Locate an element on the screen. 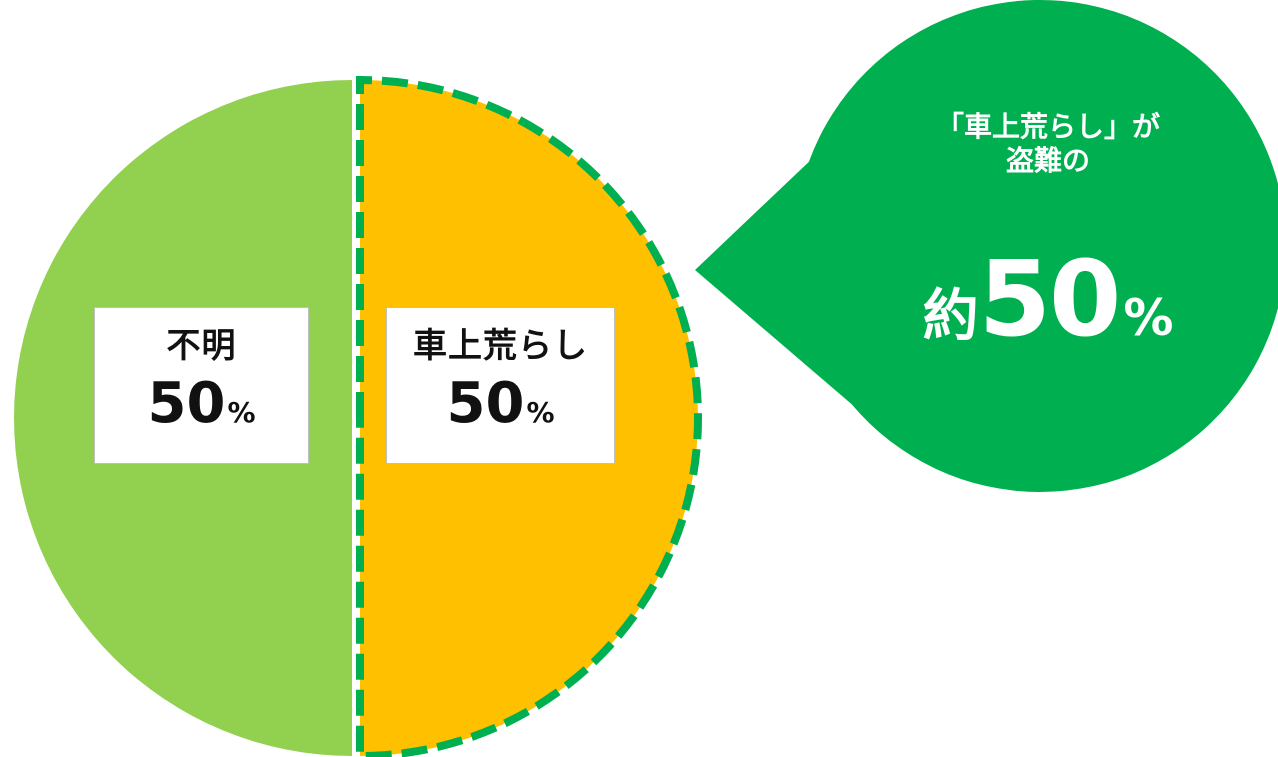  callout-text: 「車上荒らし」が 盗難の 約50% is located at coordinates (1048, 247).